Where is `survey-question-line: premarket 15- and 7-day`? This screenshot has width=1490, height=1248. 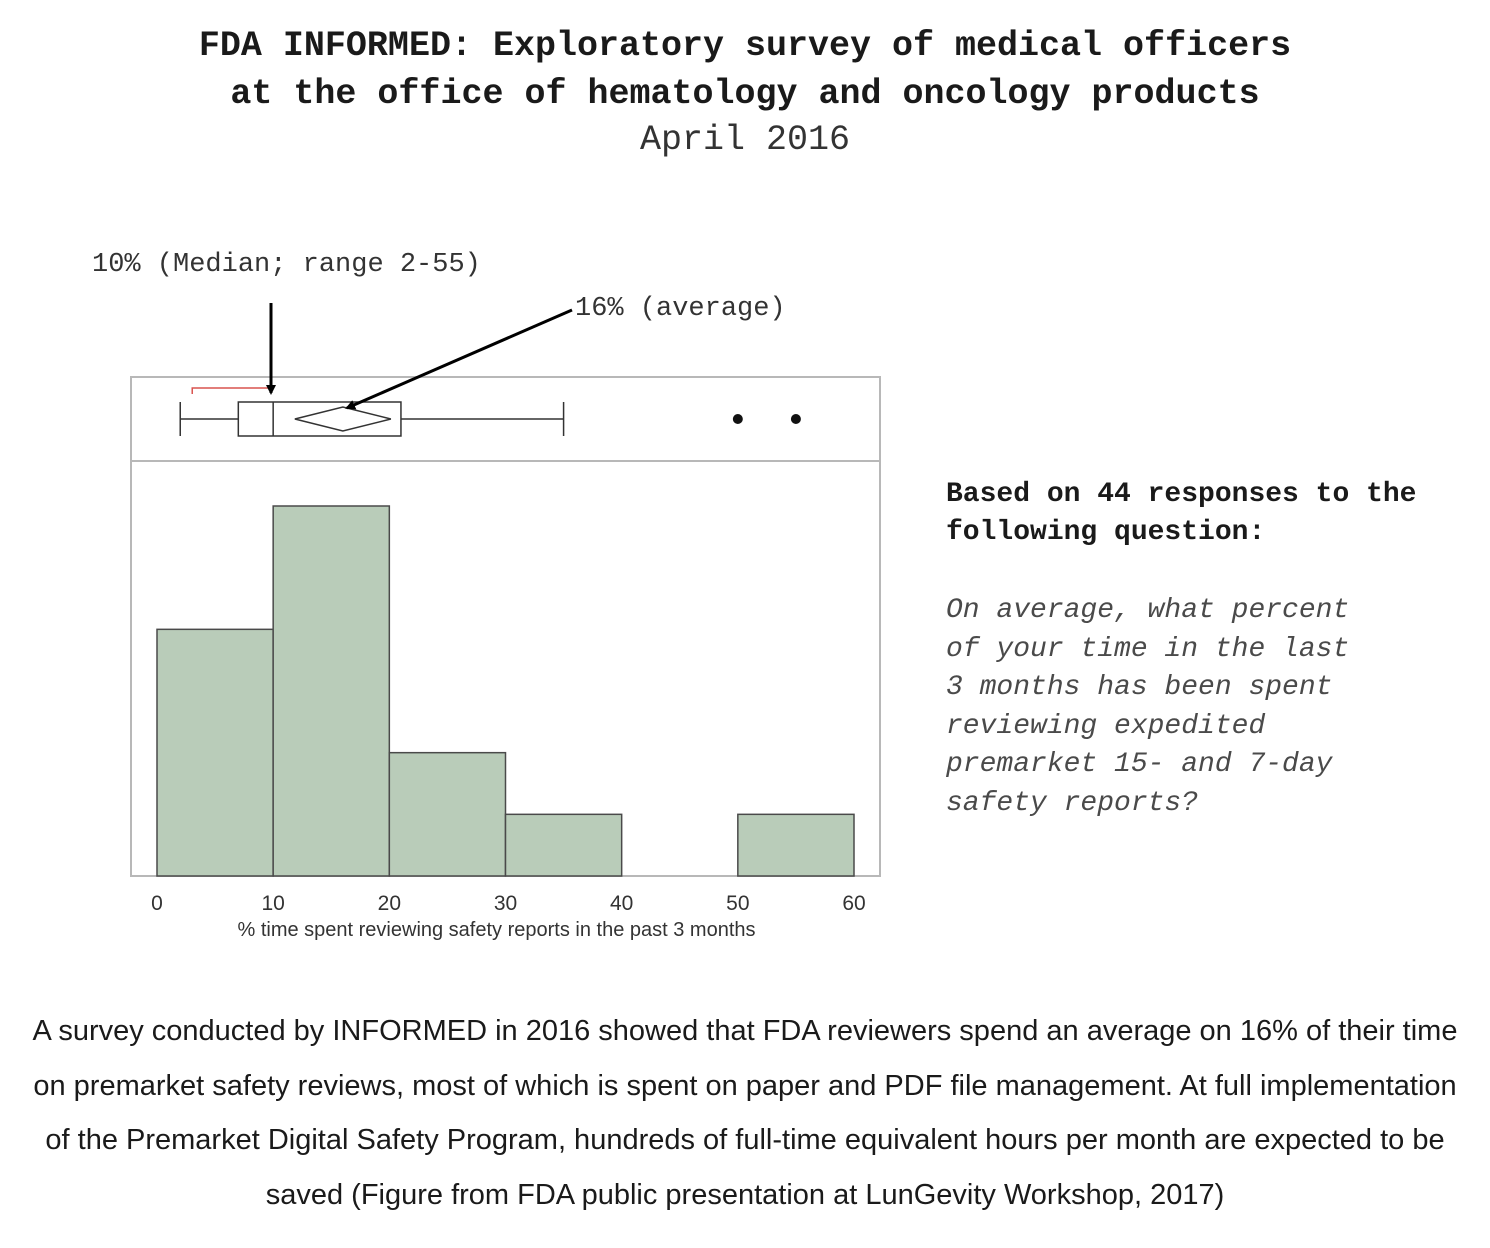 survey-question-line: premarket 15- and 7-day is located at coordinates (1139, 765).